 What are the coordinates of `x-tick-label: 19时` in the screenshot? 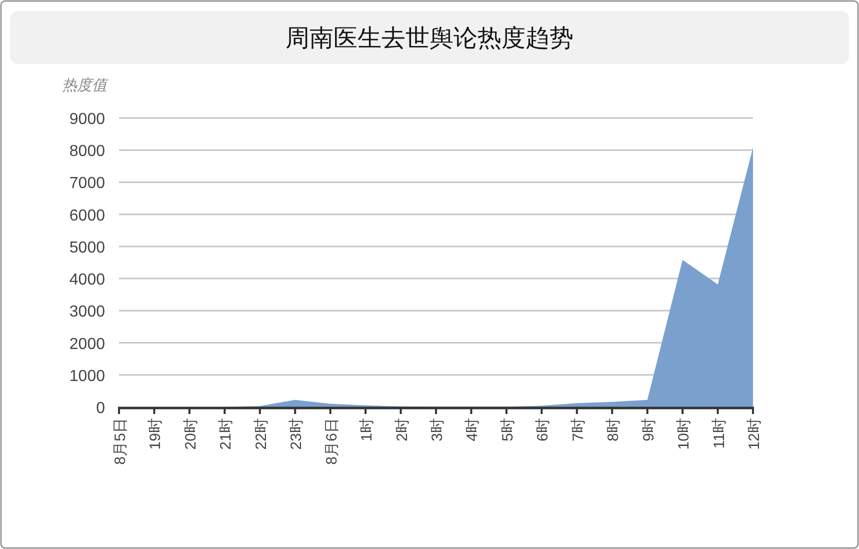 It's located at (155, 434).